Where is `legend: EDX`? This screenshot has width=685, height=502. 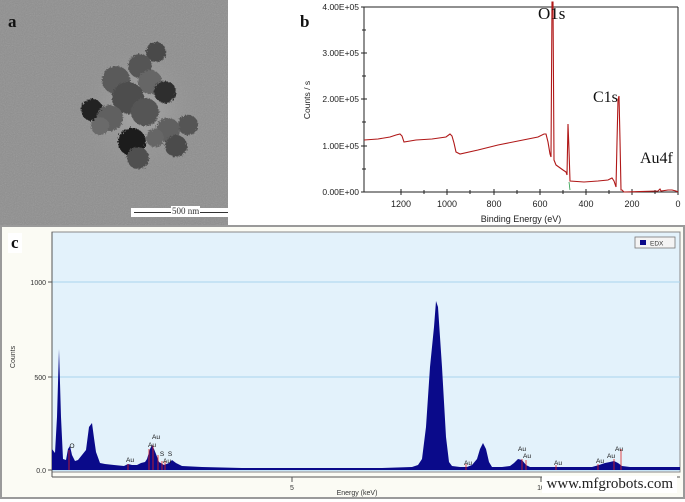 legend: EDX is located at coordinates (655, 242).